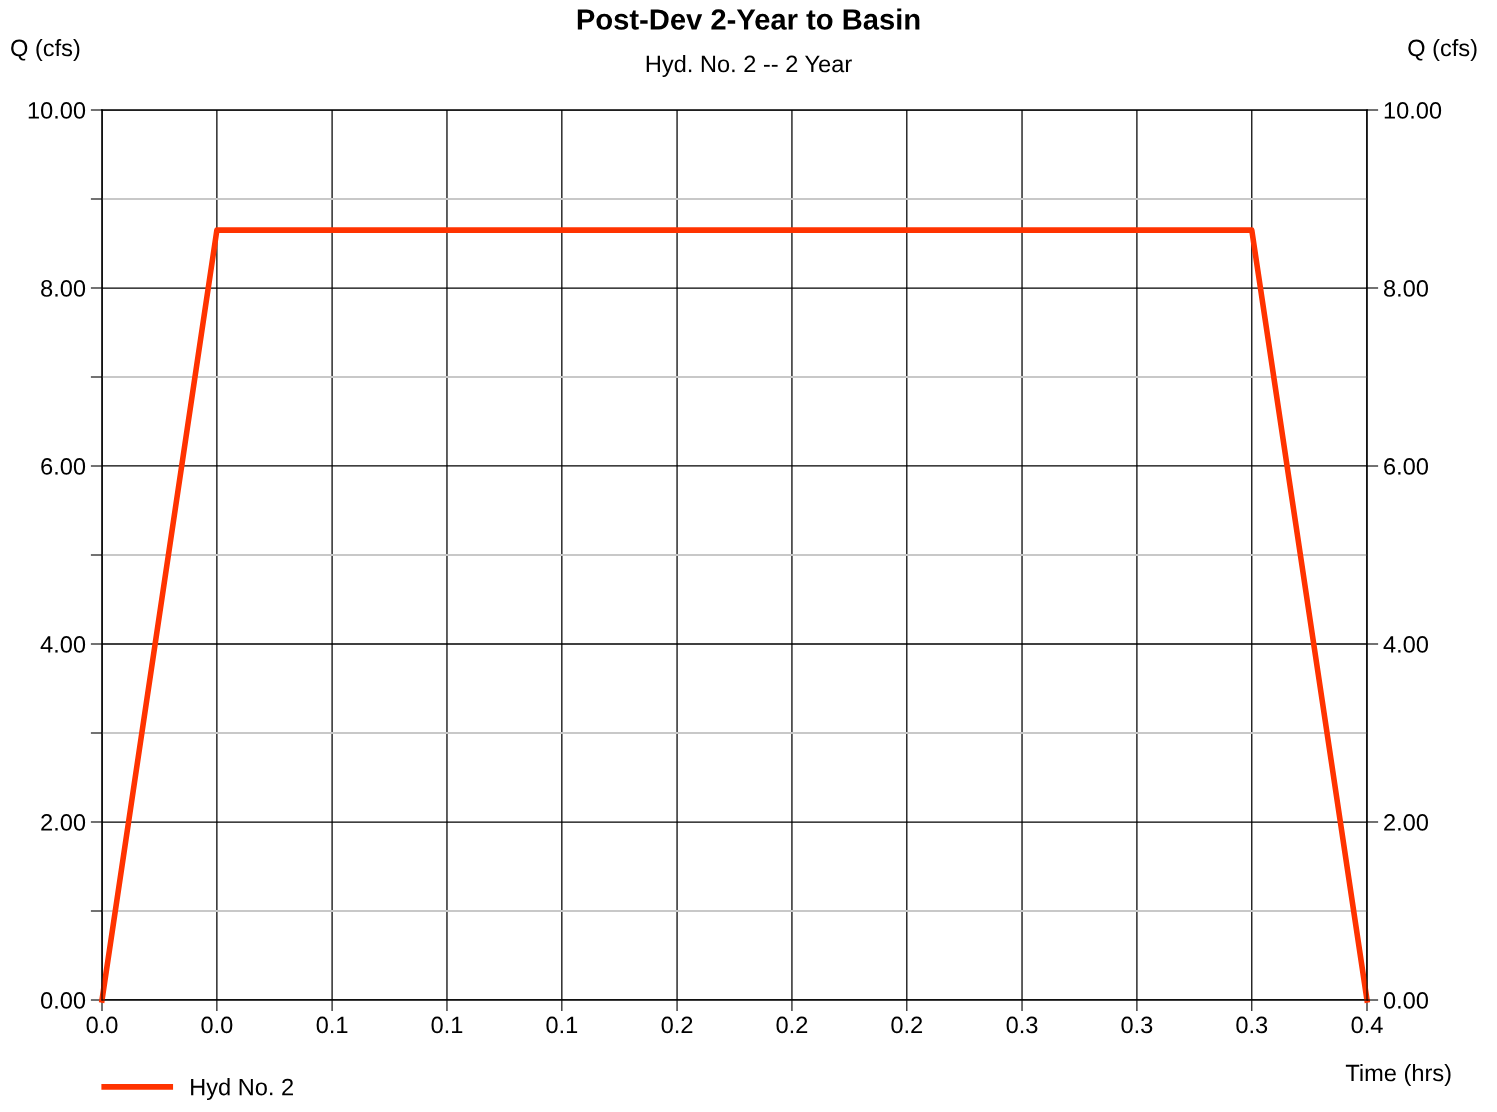 The height and width of the screenshot is (1112, 1497). What do you see at coordinates (1405, 1000) in the screenshot?
I see `y2-tick-label: 0.00` at bounding box center [1405, 1000].